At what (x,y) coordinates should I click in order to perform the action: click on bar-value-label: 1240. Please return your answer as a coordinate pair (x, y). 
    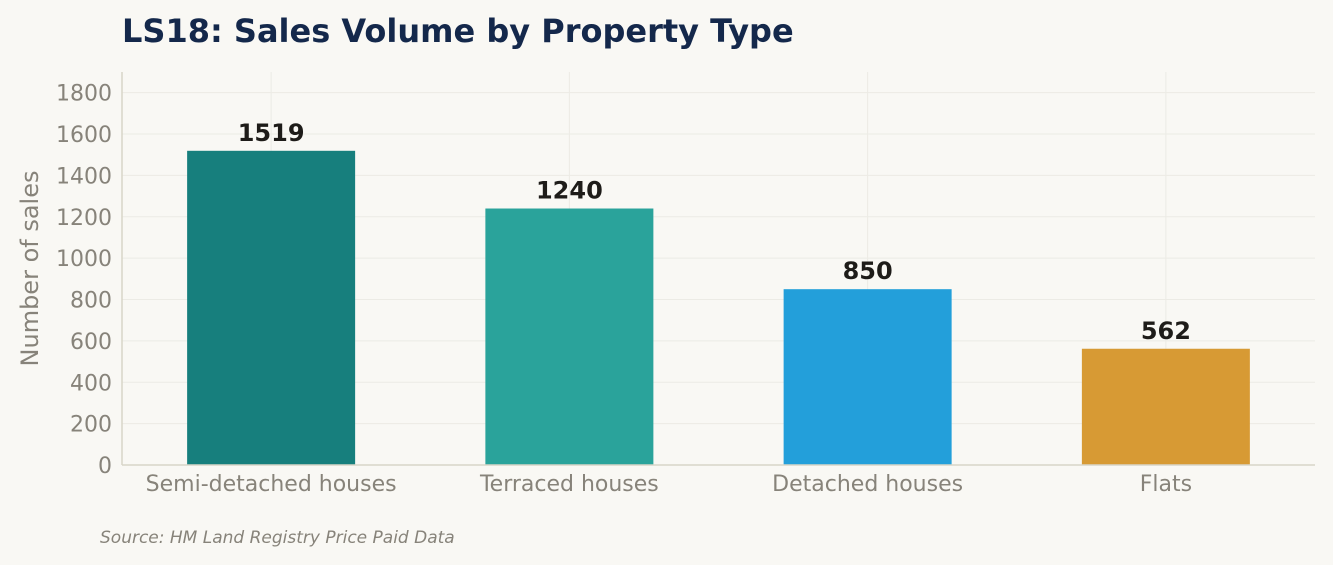
    Looking at the image, I should click on (569, 191).